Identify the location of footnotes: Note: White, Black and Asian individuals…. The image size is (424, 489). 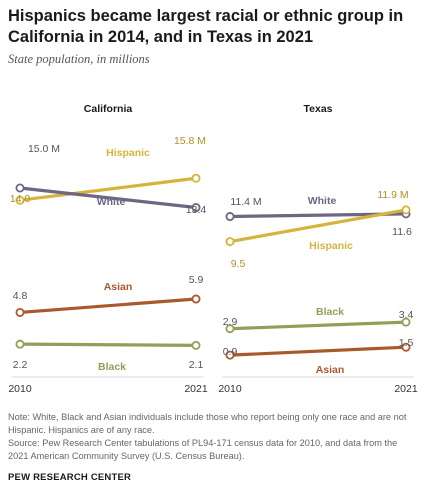
(214, 437).